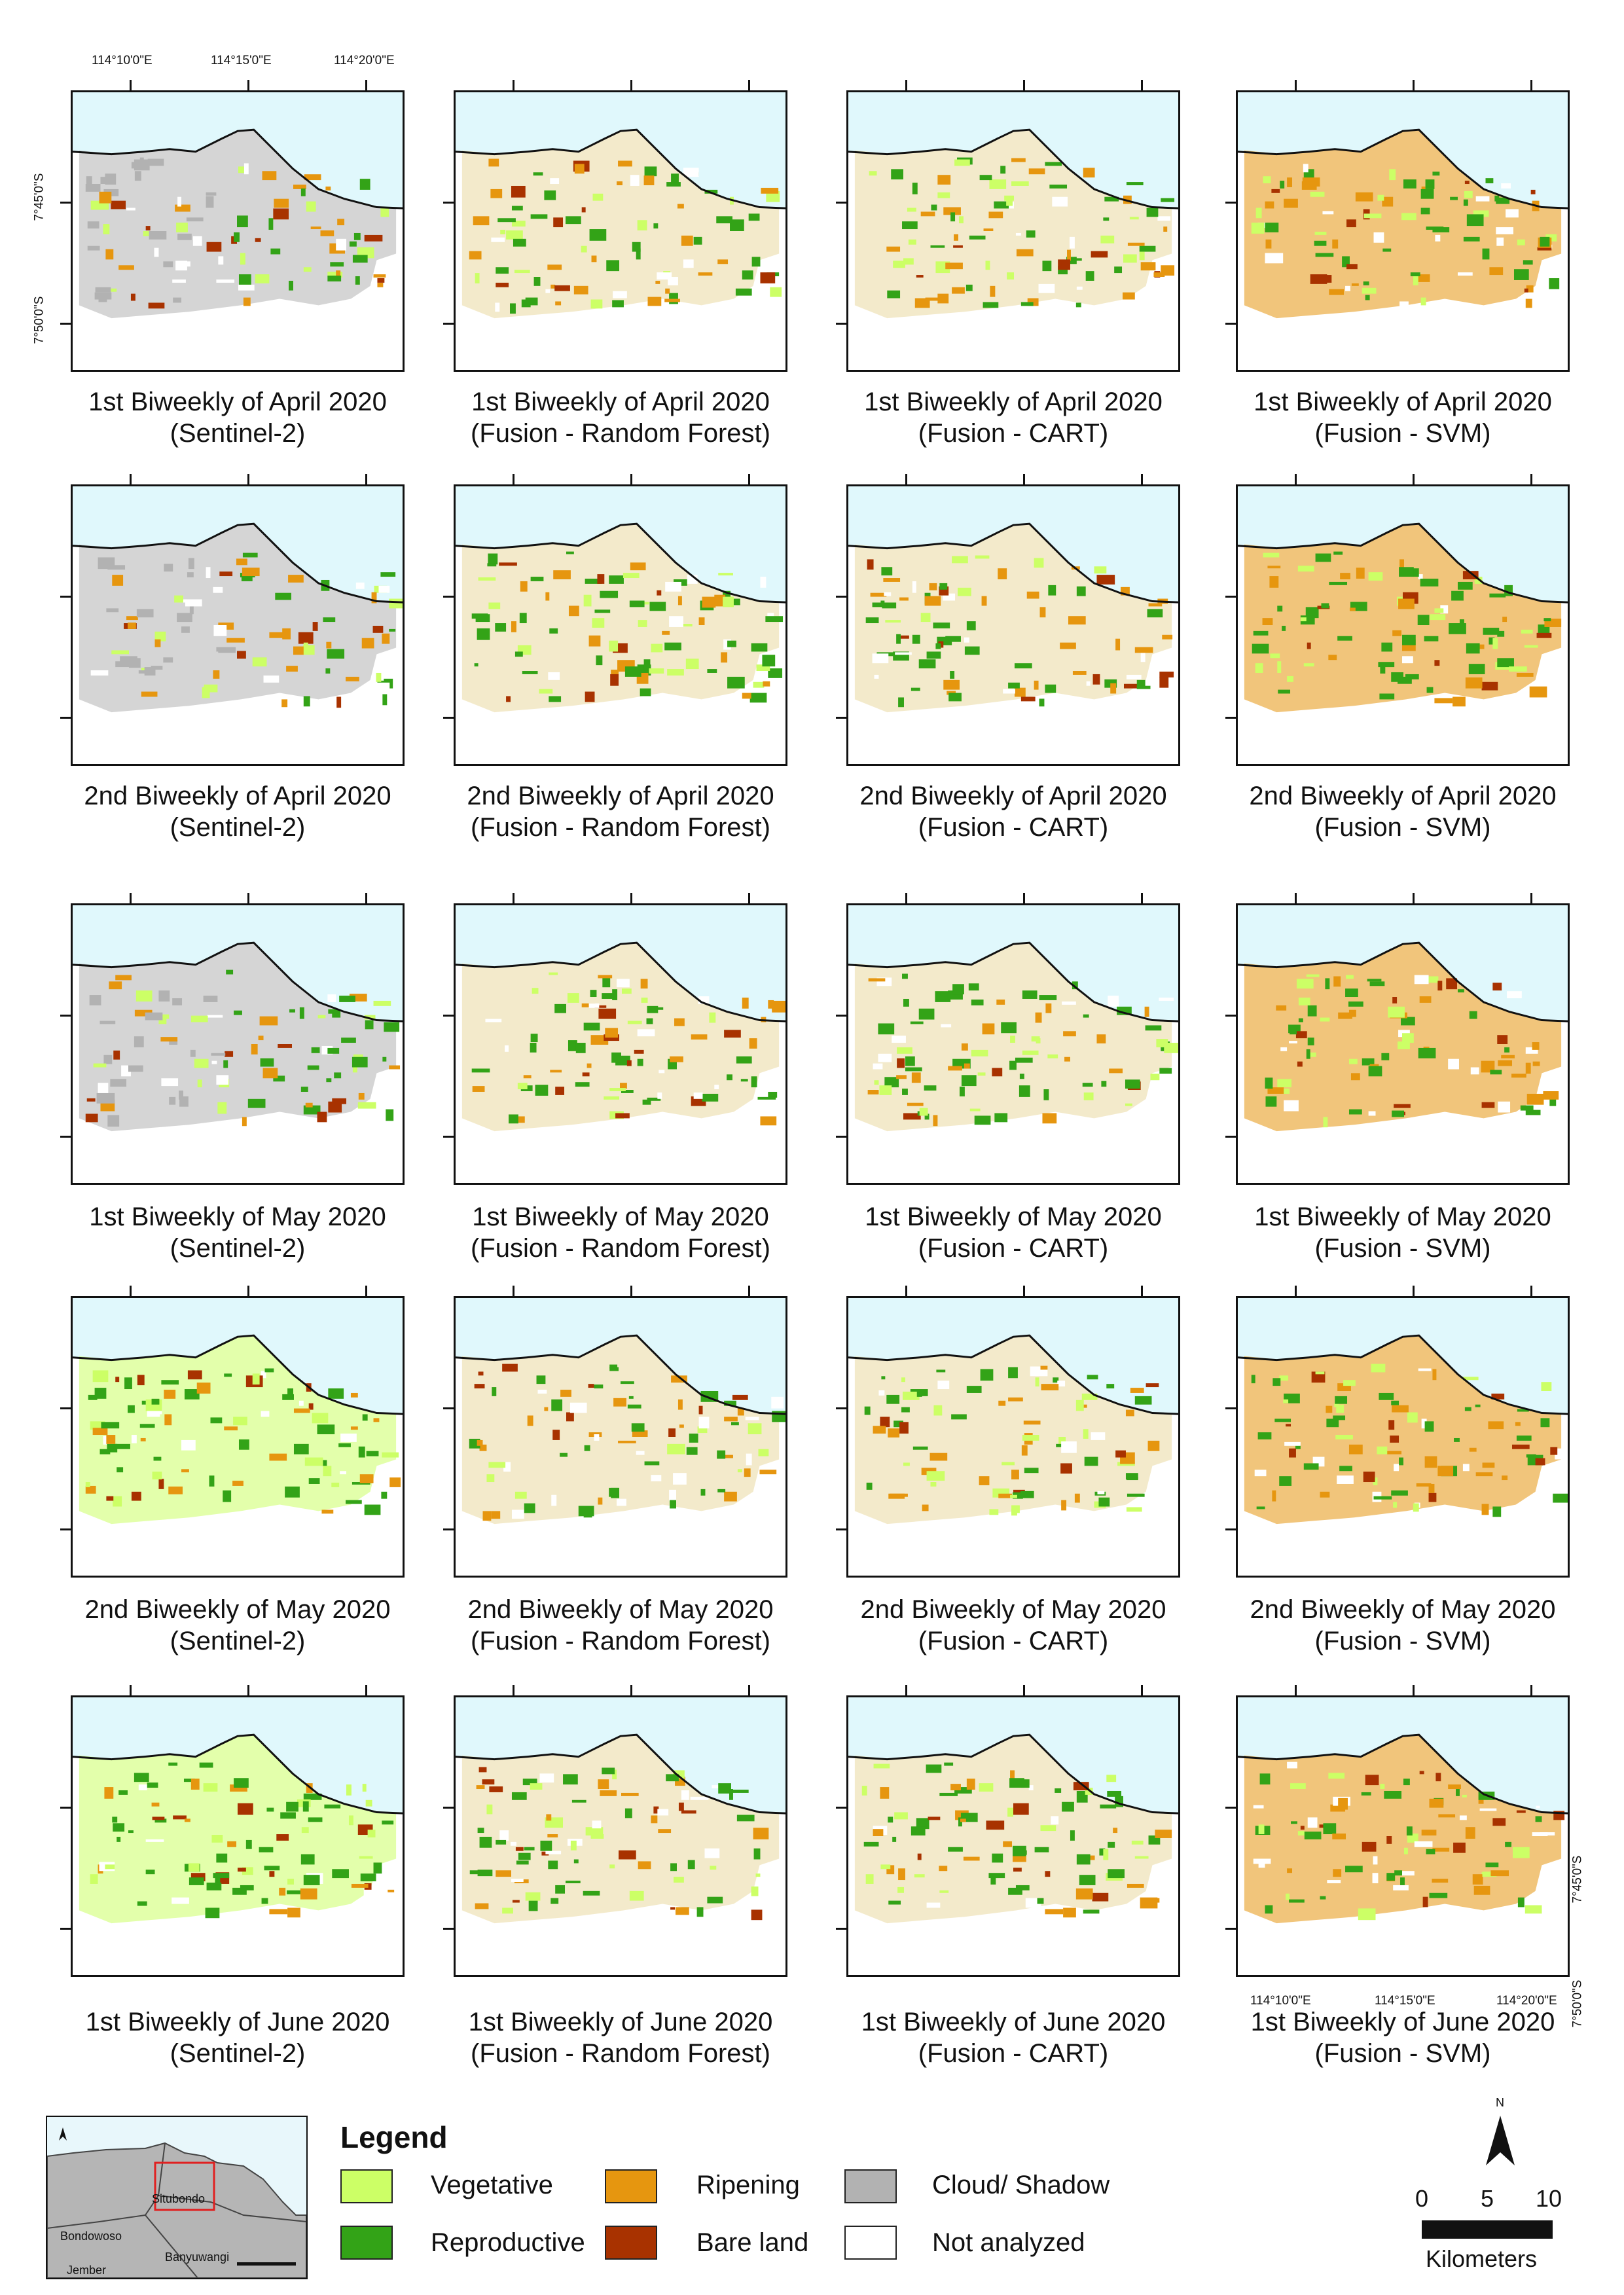 The height and width of the screenshot is (2295, 1624). I want to click on map-panel-r4-random-forest, so click(615, 1432).